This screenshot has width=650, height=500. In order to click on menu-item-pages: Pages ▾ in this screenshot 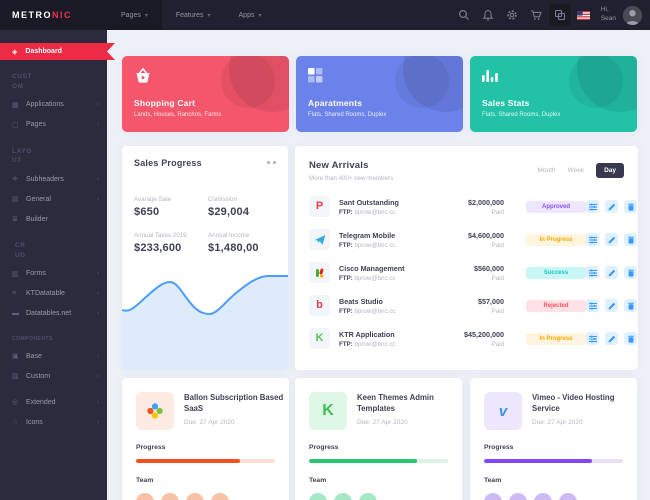, I will do `click(134, 15)`.